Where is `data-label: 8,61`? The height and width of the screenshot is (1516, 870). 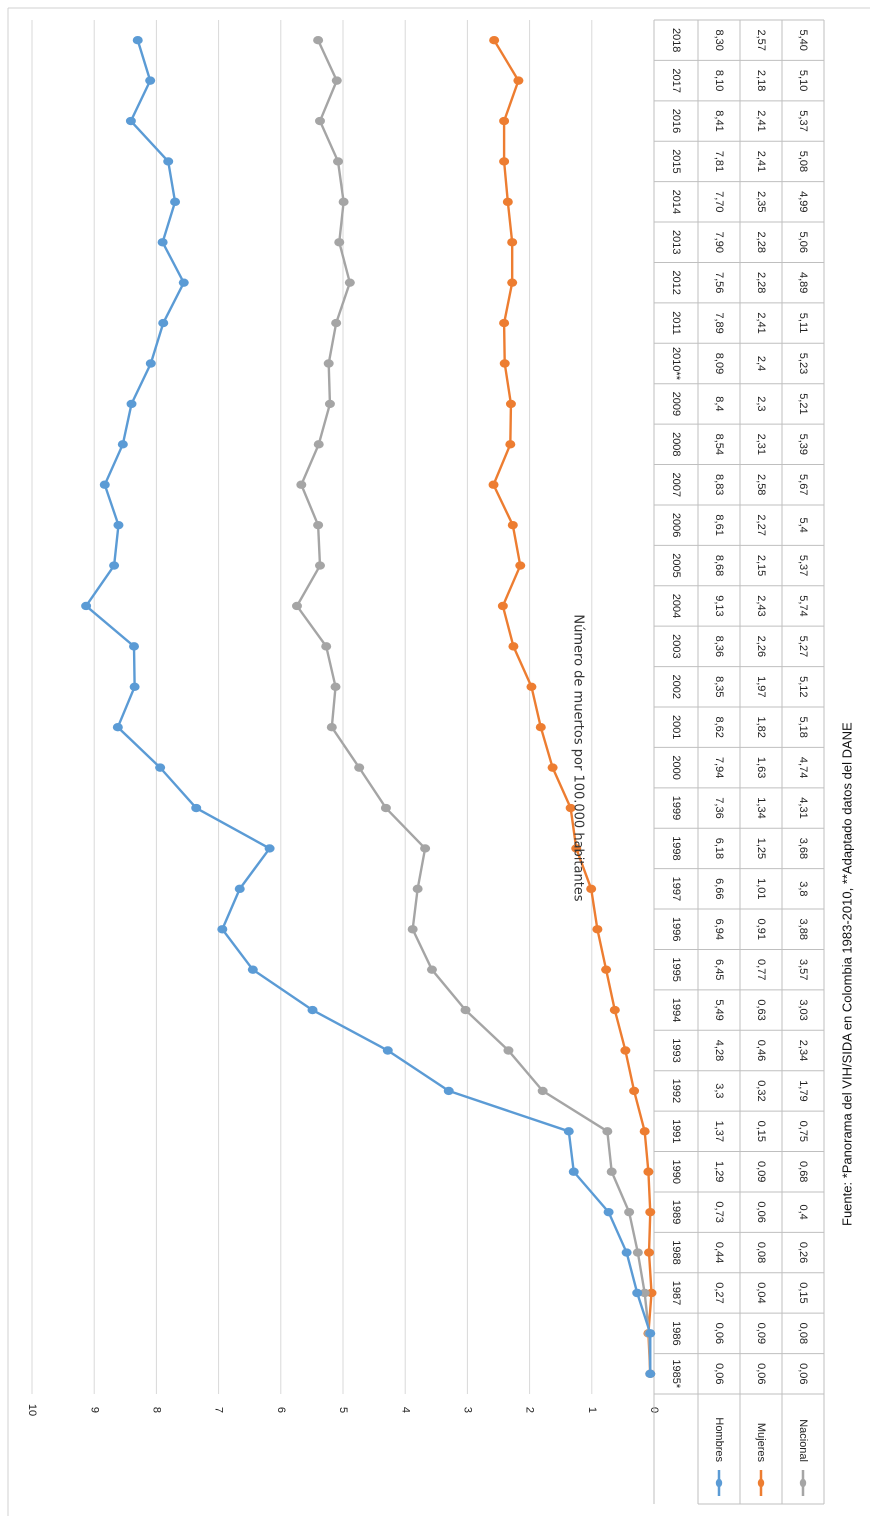
data-label: 8,61 is located at coordinates (719, 524).